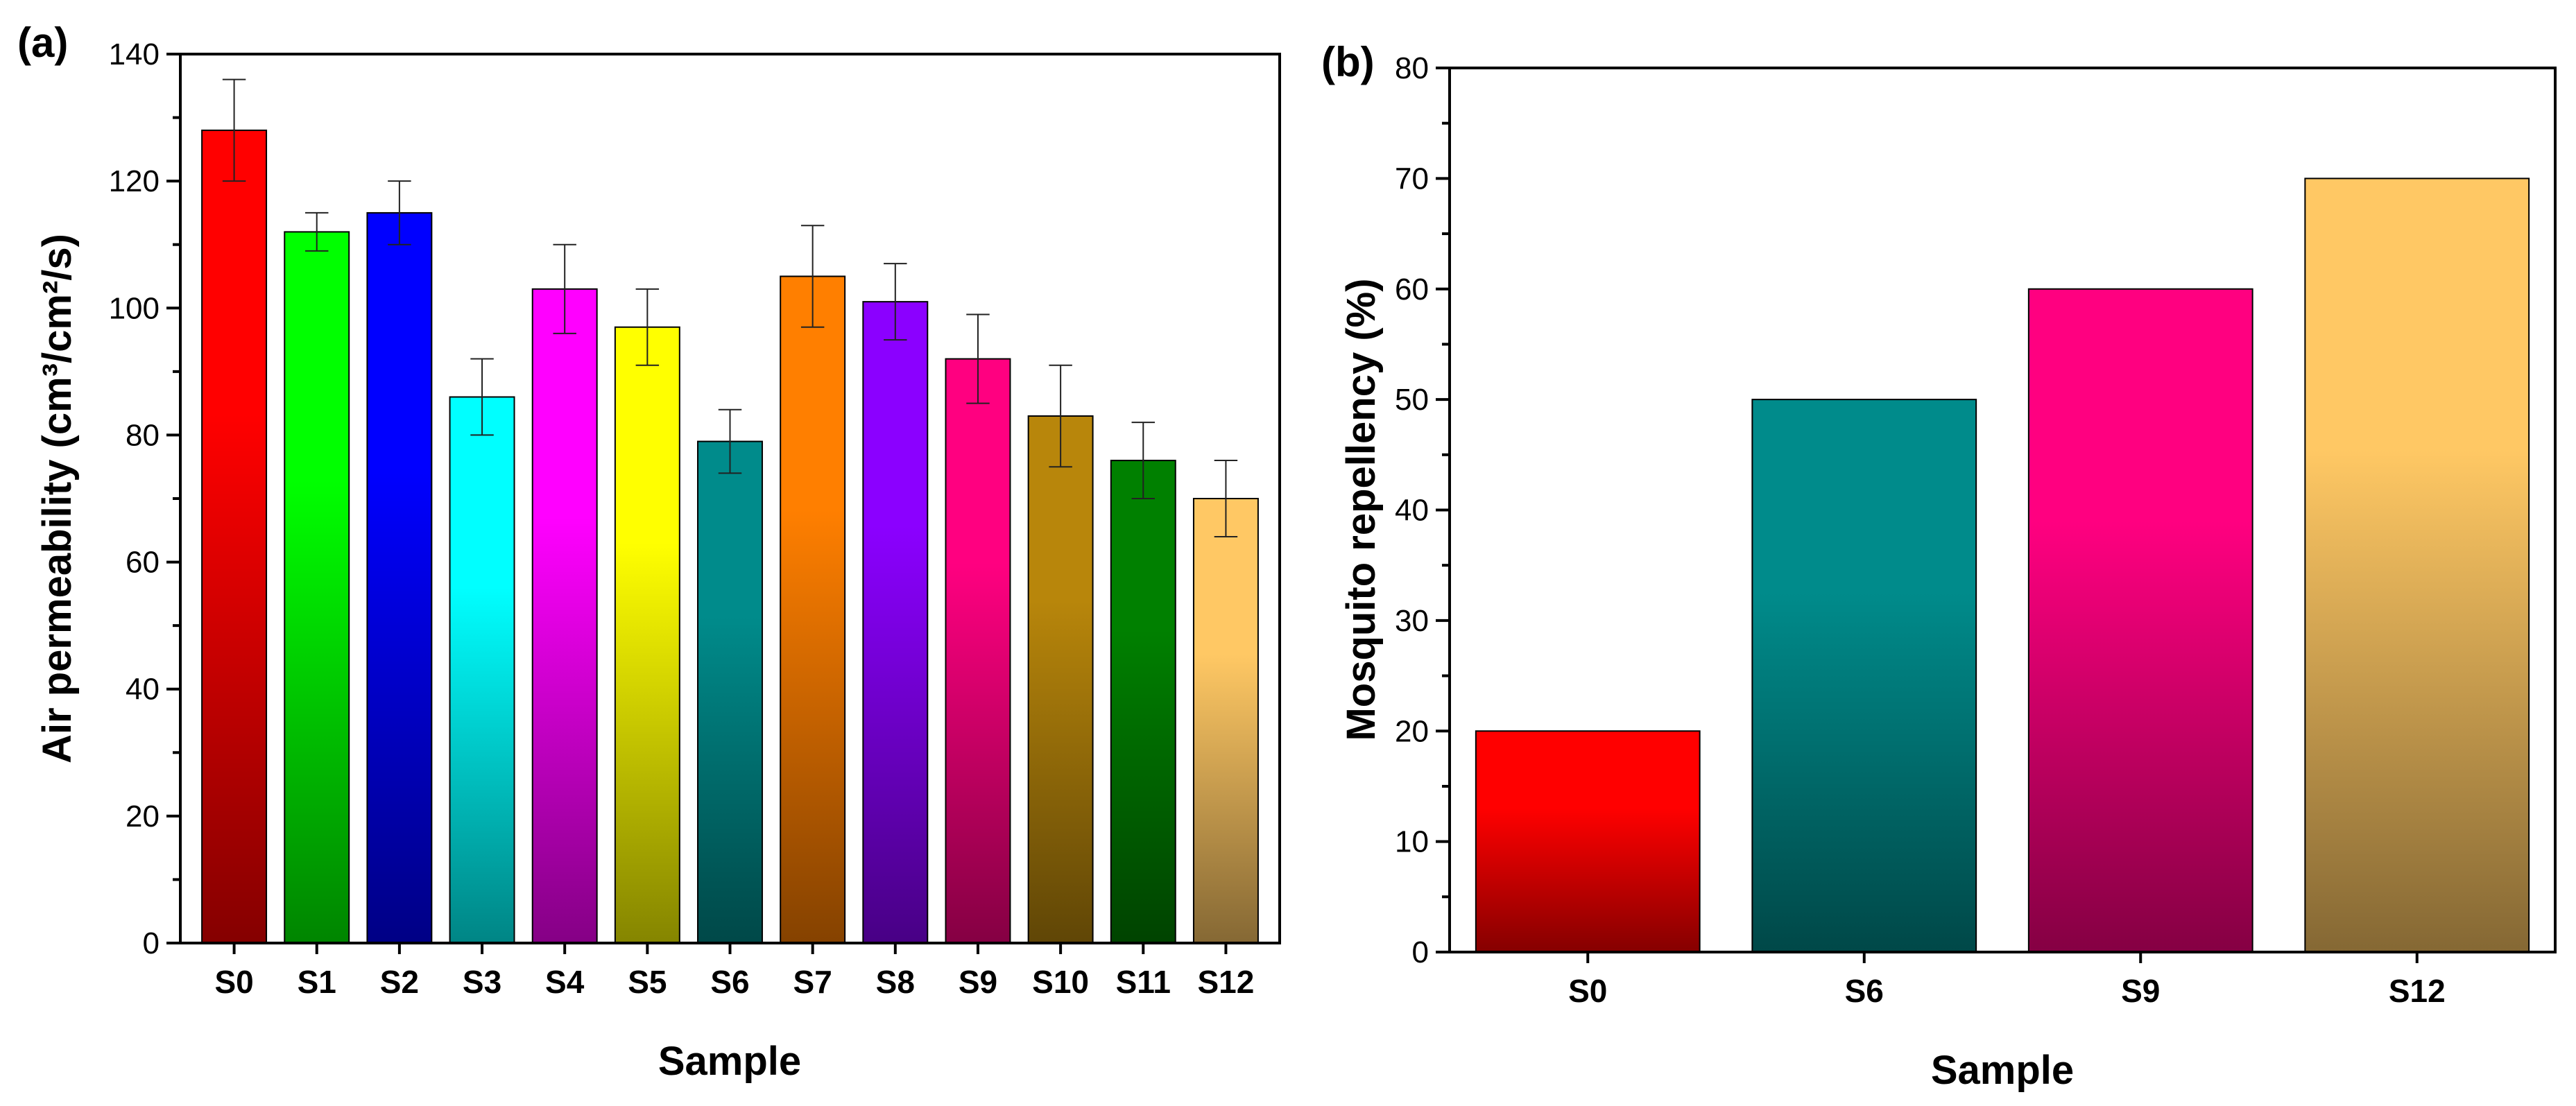 This screenshot has height=1106, width=2576. Describe the element at coordinates (399, 982) in the screenshot. I see `panel-a-x-tick-label: S2` at that location.